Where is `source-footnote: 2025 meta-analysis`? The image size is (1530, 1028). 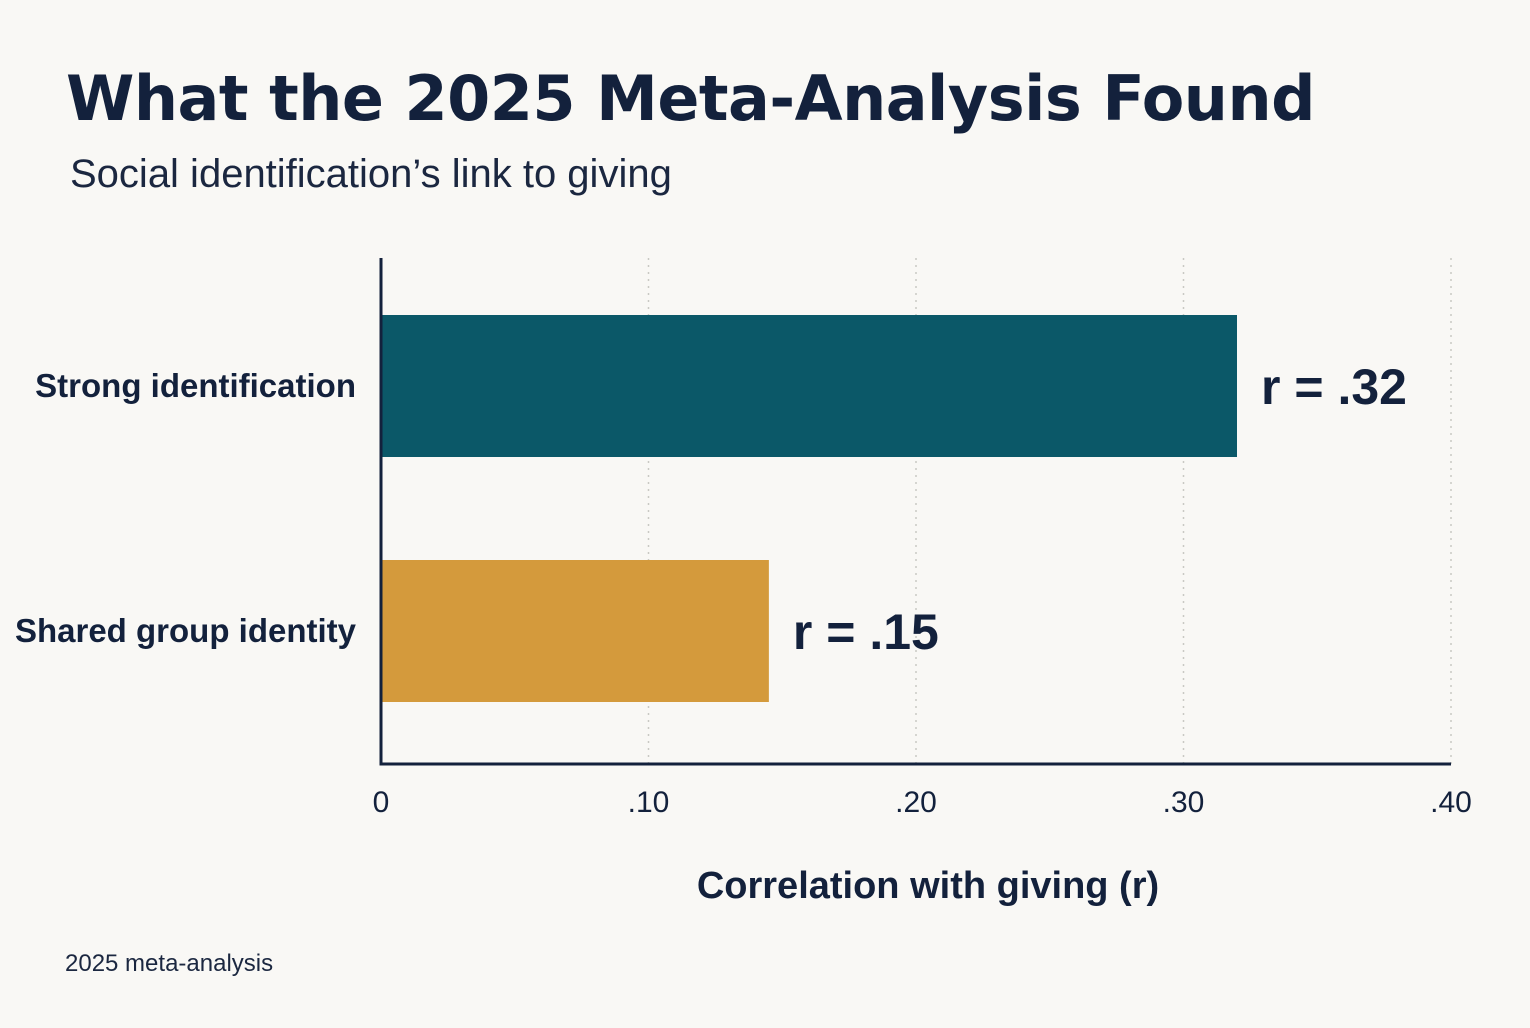
source-footnote: 2025 meta-analysis is located at coordinates (169, 963).